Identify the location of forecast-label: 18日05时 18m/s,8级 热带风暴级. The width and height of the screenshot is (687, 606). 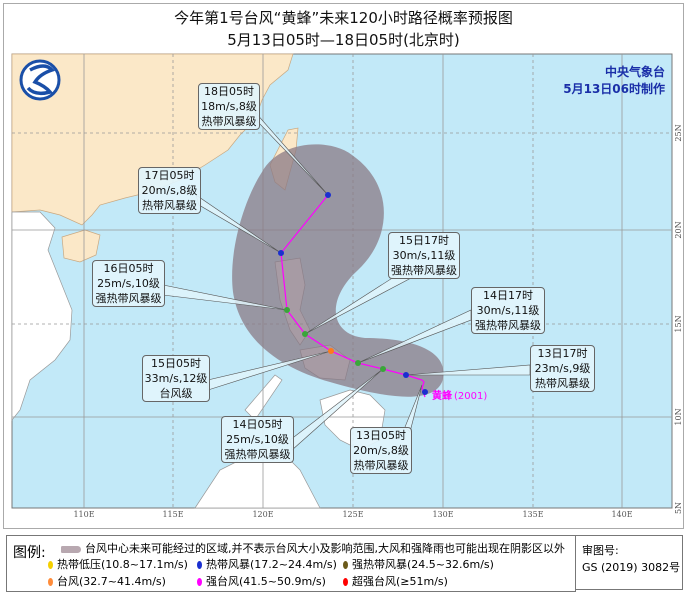
(229, 106).